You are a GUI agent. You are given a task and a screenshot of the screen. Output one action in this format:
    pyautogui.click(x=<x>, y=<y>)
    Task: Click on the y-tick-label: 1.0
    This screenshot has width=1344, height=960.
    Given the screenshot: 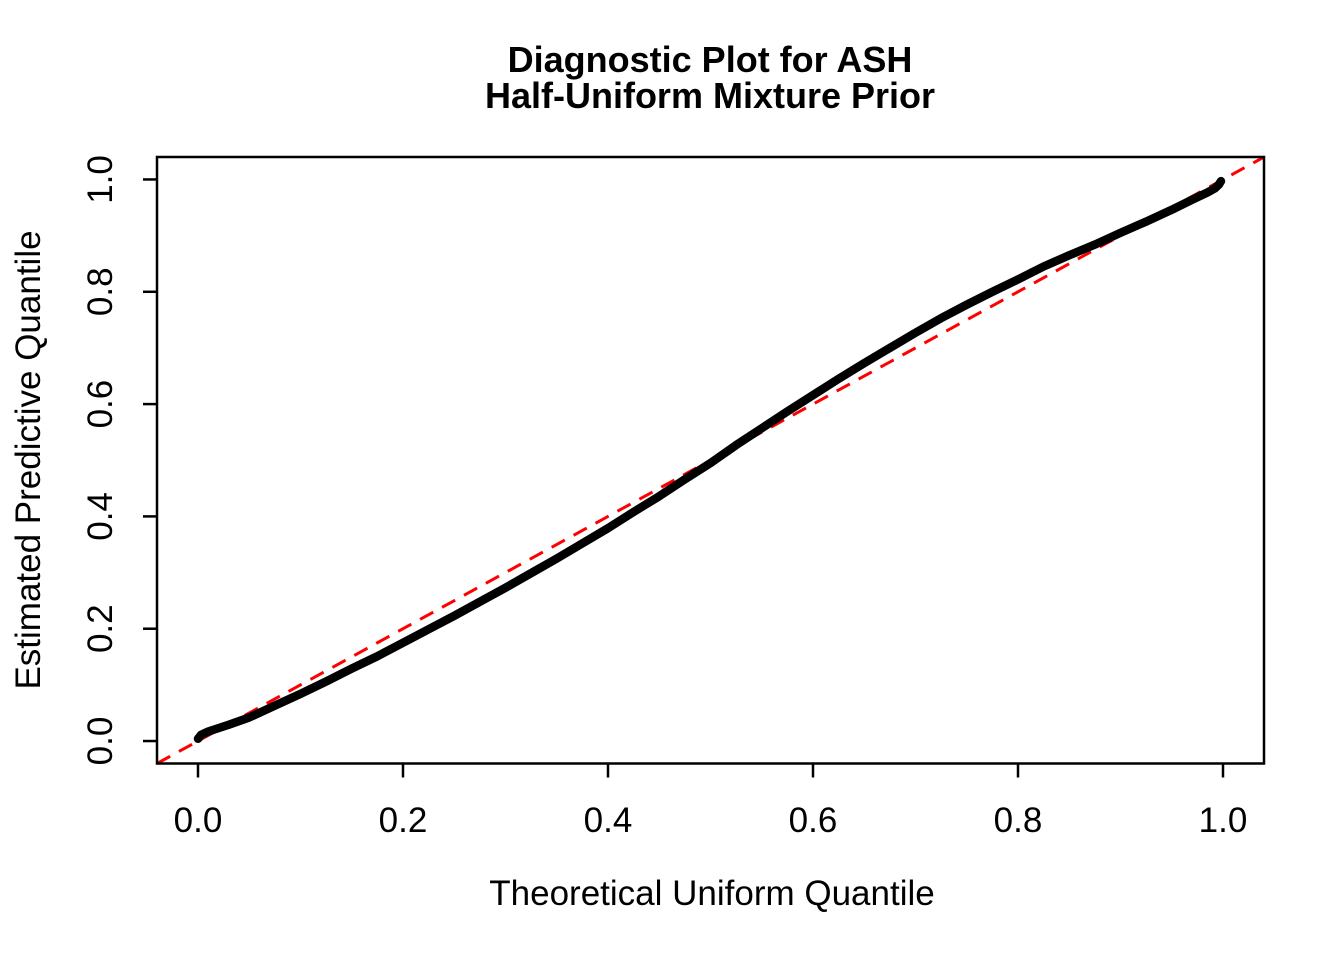 What is the action you would take?
    pyautogui.click(x=100, y=179)
    